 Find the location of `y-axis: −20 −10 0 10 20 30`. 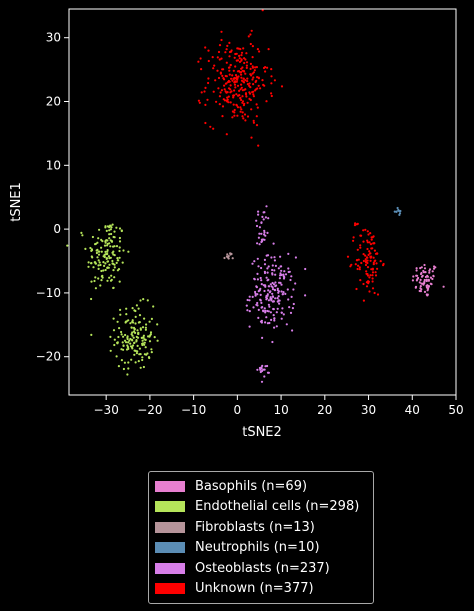

y-axis: −20 −10 0 10 20 30 is located at coordinates (52, 197).